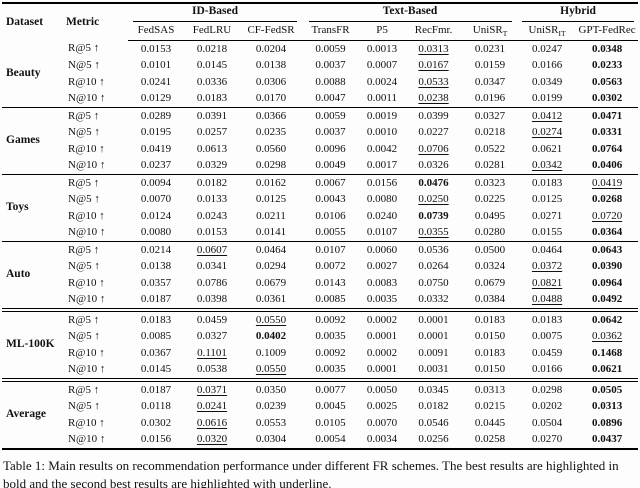 This screenshot has width=640, height=488. Describe the element at coordinates (490, 183) in the screenshot. I see `value-cell: 0.0323` at that location.